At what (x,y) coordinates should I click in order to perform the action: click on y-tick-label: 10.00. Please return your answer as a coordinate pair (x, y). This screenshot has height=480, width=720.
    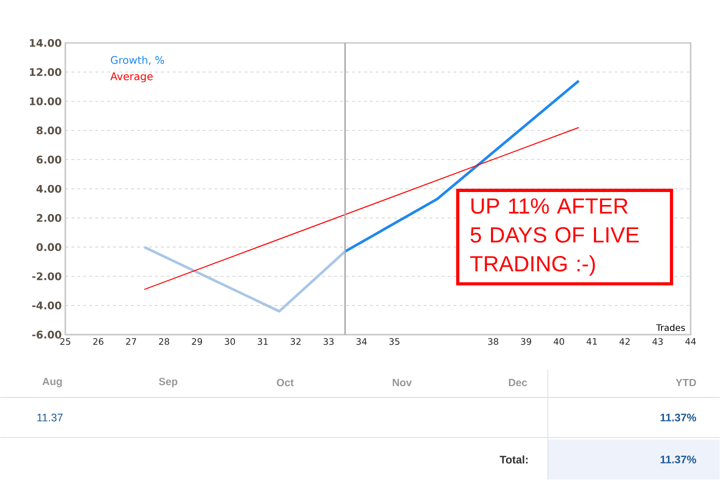
    Looking at the image, I should click on (46, 101).